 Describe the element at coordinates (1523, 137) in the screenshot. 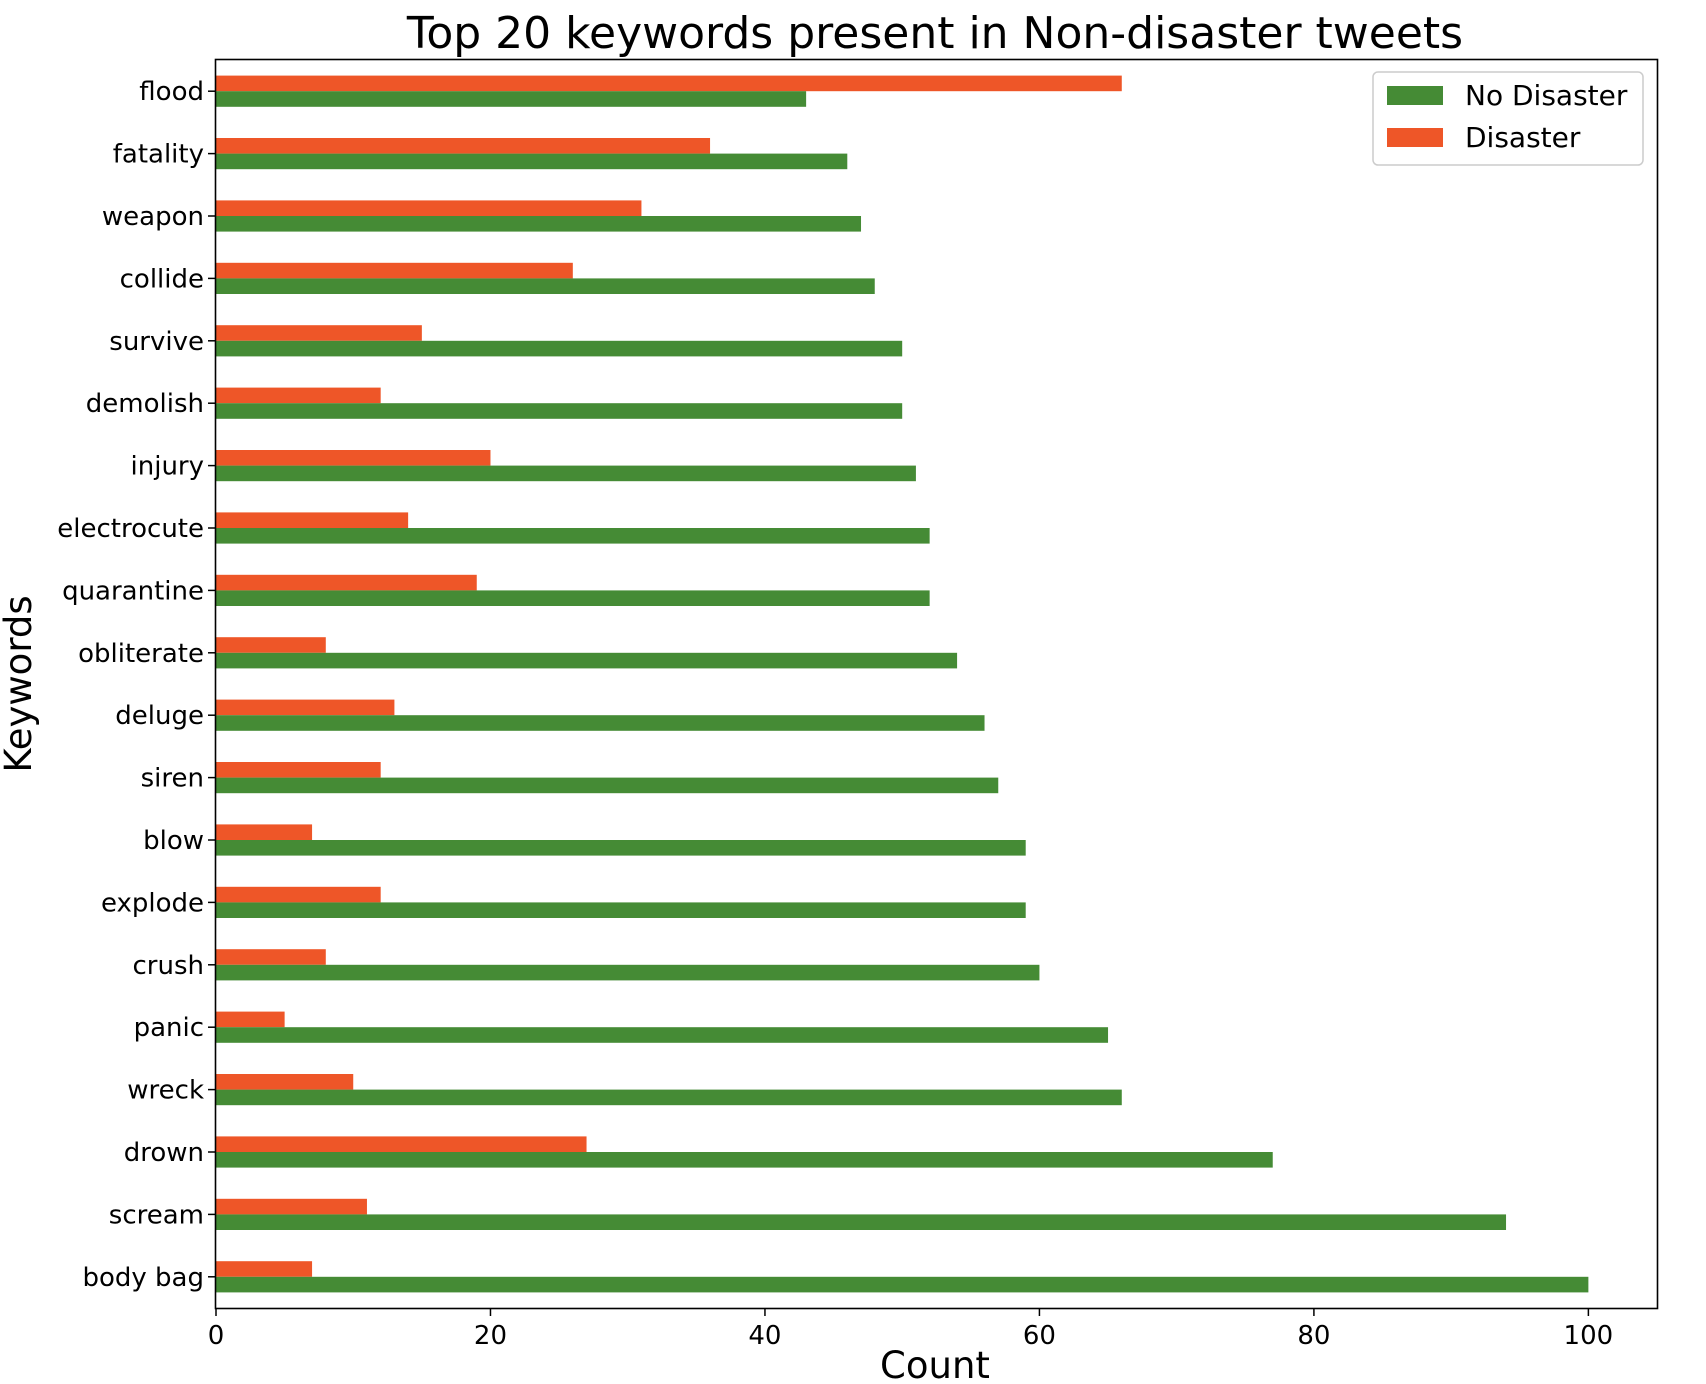

I see `legend-label-disaster: Disaster` at that location.